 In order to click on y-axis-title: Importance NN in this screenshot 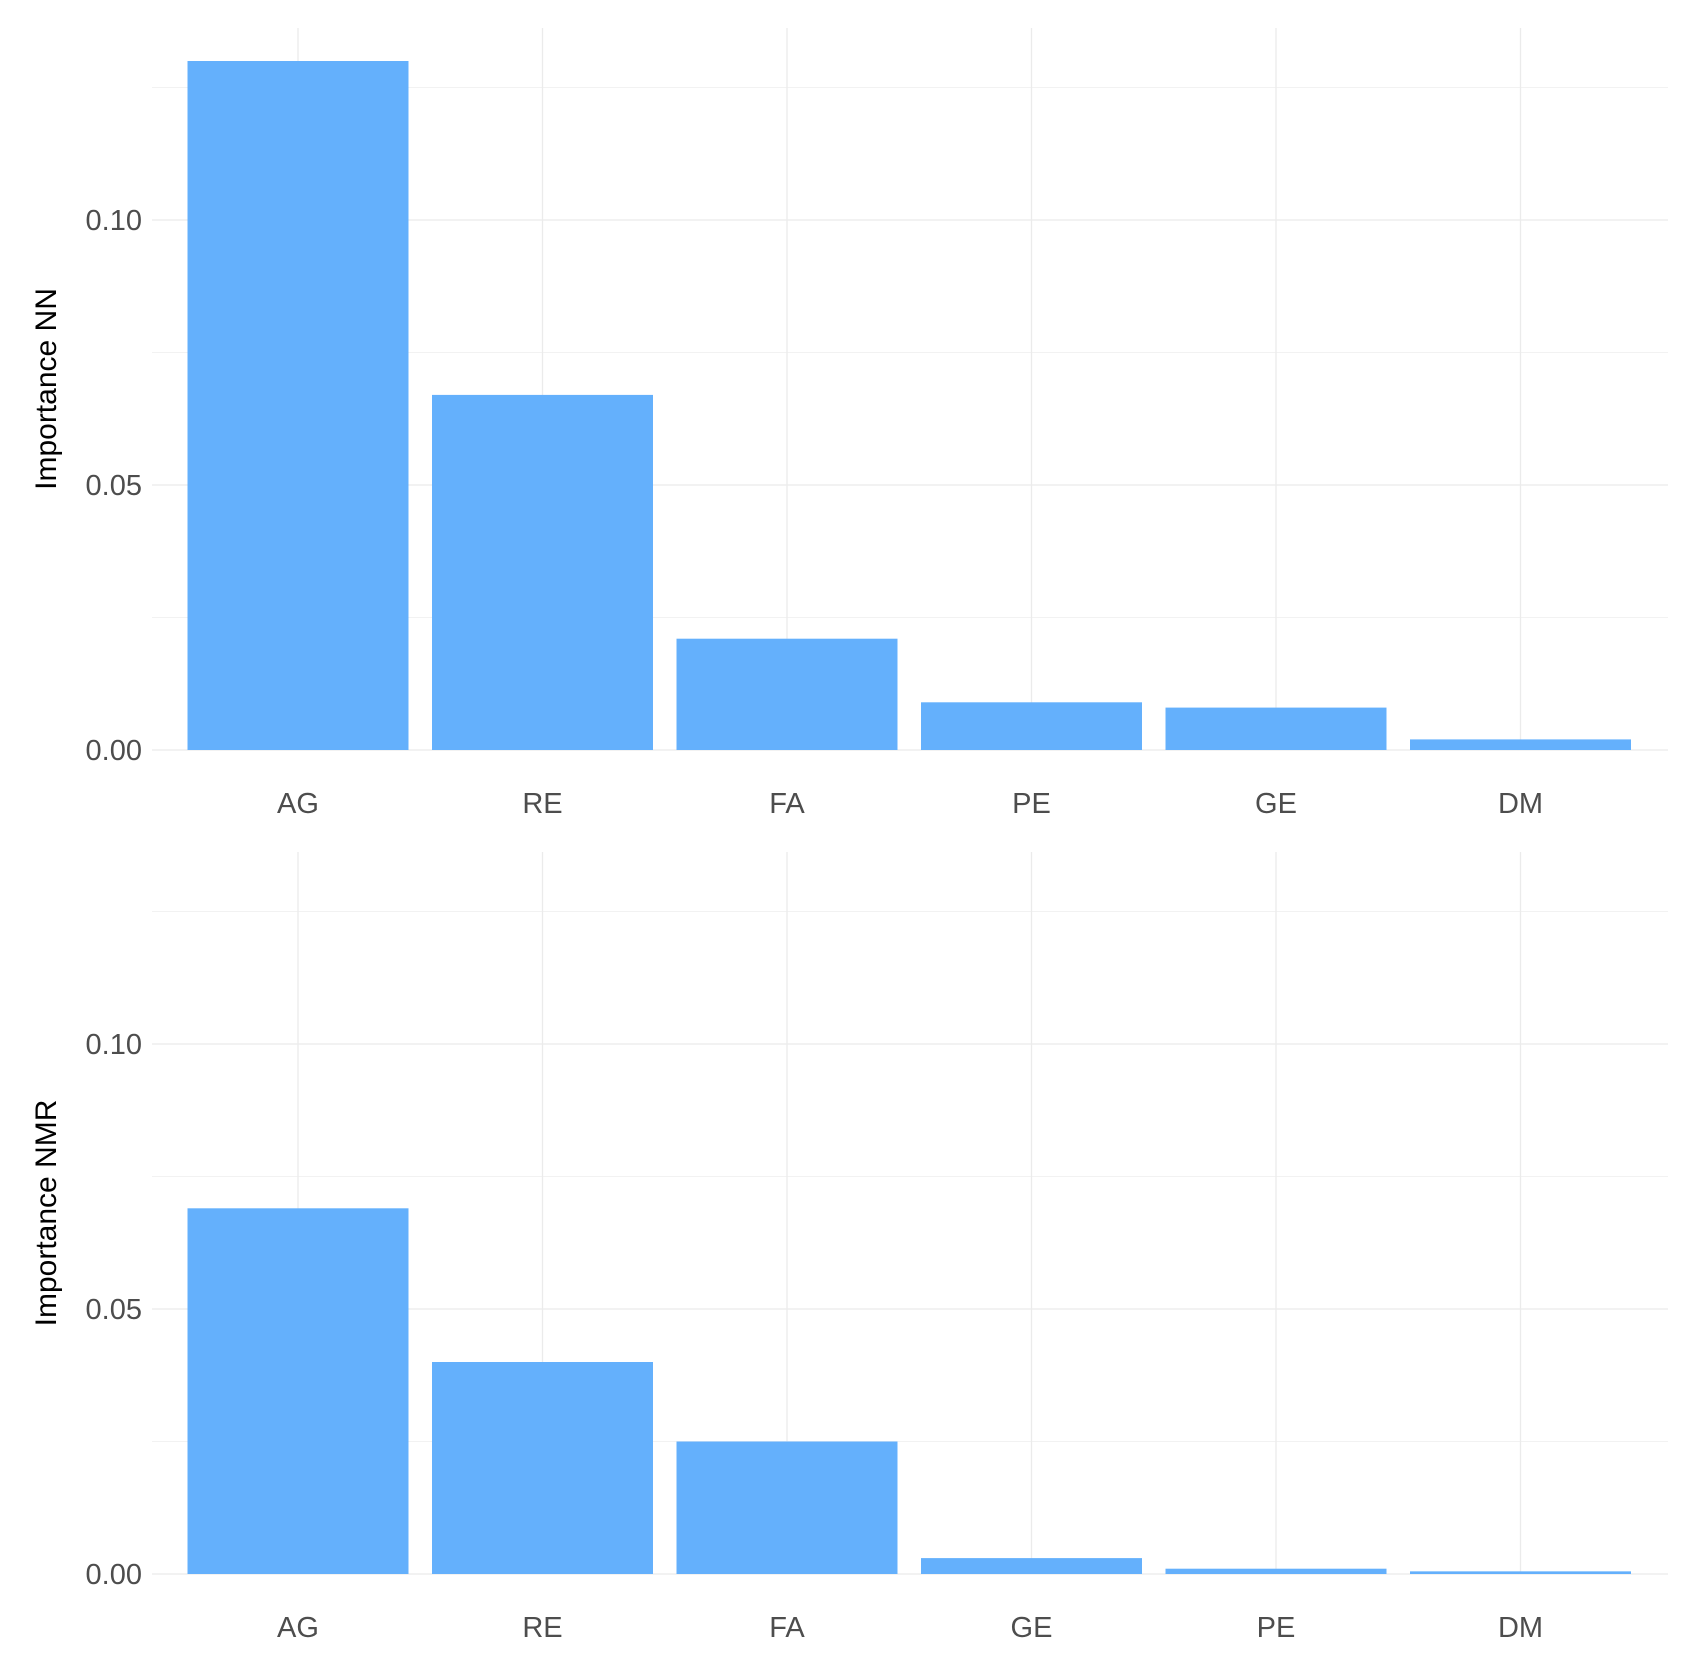, I will do `click(46, 389)`.